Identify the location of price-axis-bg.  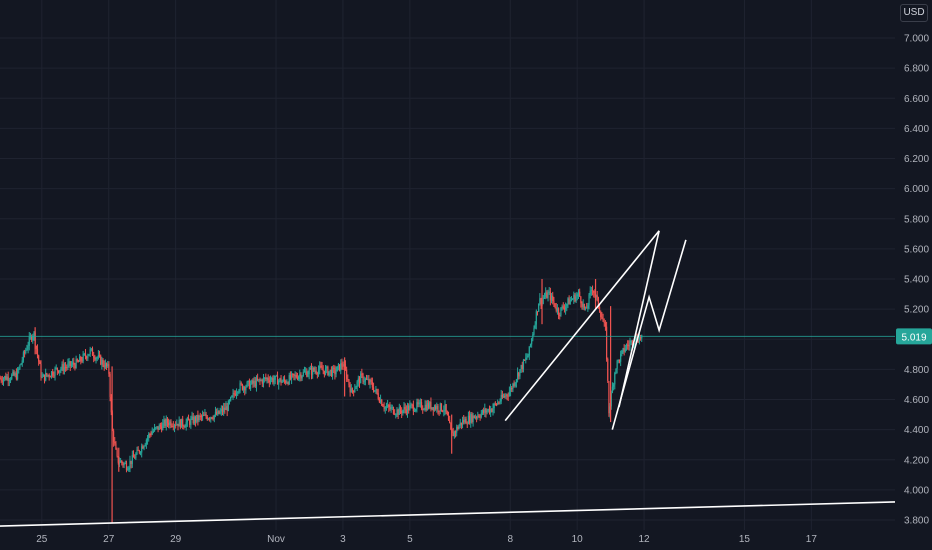
(913, 275).